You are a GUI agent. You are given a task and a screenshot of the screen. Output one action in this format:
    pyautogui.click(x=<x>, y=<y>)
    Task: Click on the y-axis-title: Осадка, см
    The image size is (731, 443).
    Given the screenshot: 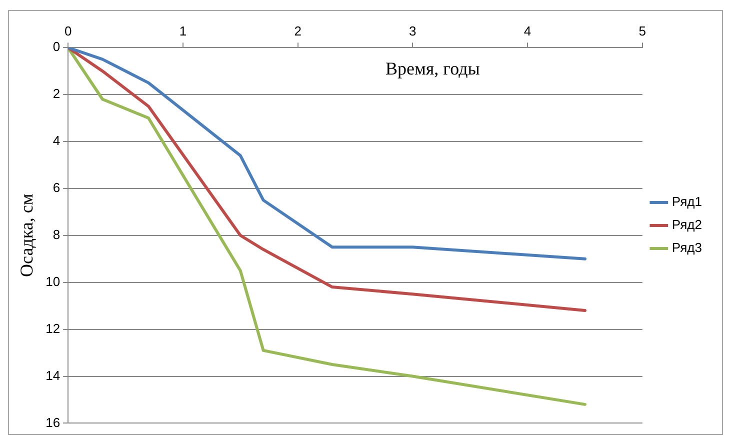 What is the action you would take?
    pyautogui.click(x=26, y=235)
    